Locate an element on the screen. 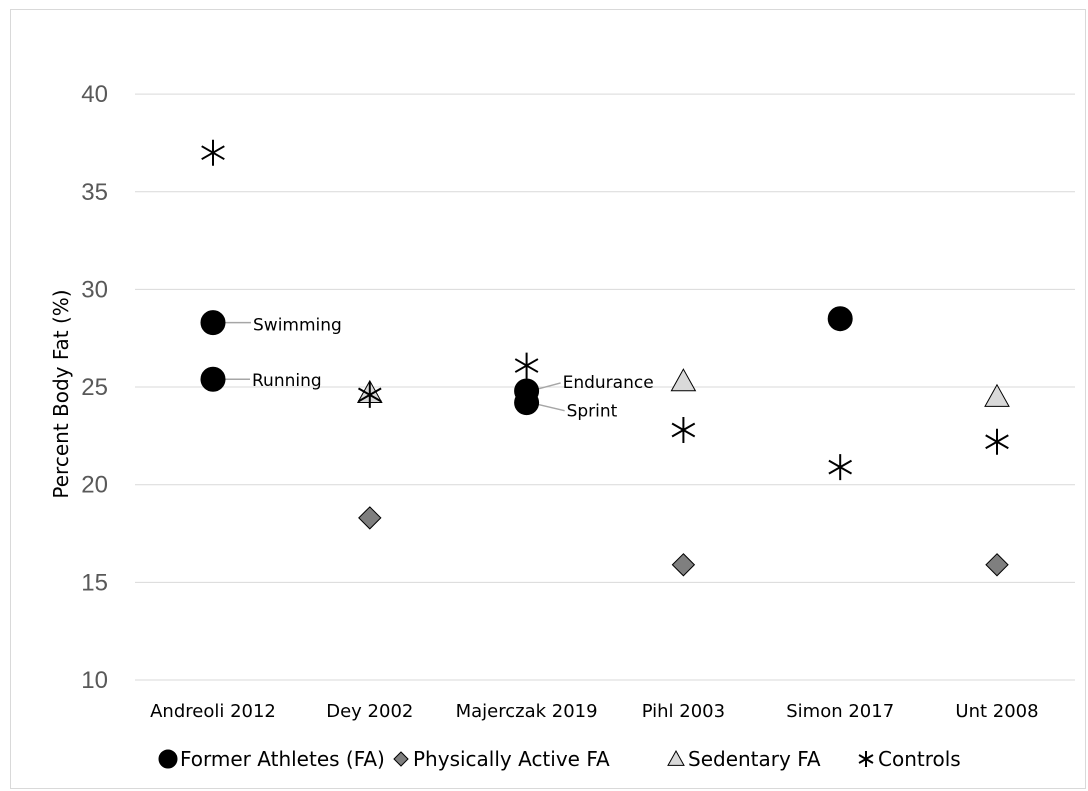 This screenshot has width=1088, height=791. point-controls-unt-2008 is located at coordinates (997, 441).